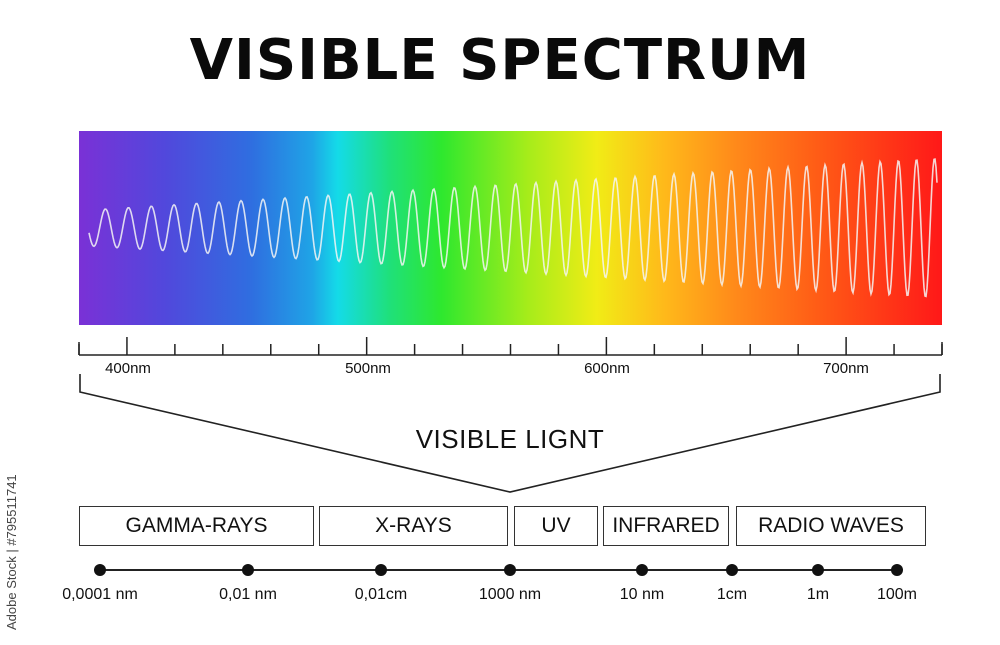  What do you see at coordinates (11, 552) in the screenshot?
I see `stock-id-watermark: Adobe Stock | #795511741` at bounding box center [11, 552].